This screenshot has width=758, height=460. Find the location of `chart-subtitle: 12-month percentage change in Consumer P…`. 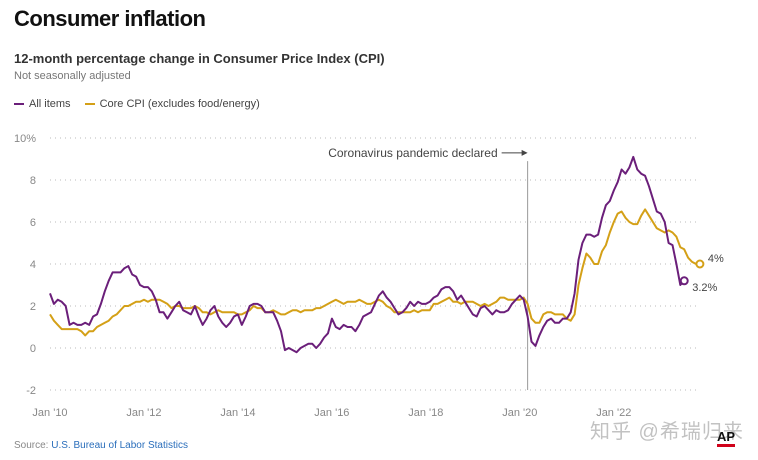

chart-subtitle: 12-month percentage change in Consumer P… is located at coordinates (199, 58).